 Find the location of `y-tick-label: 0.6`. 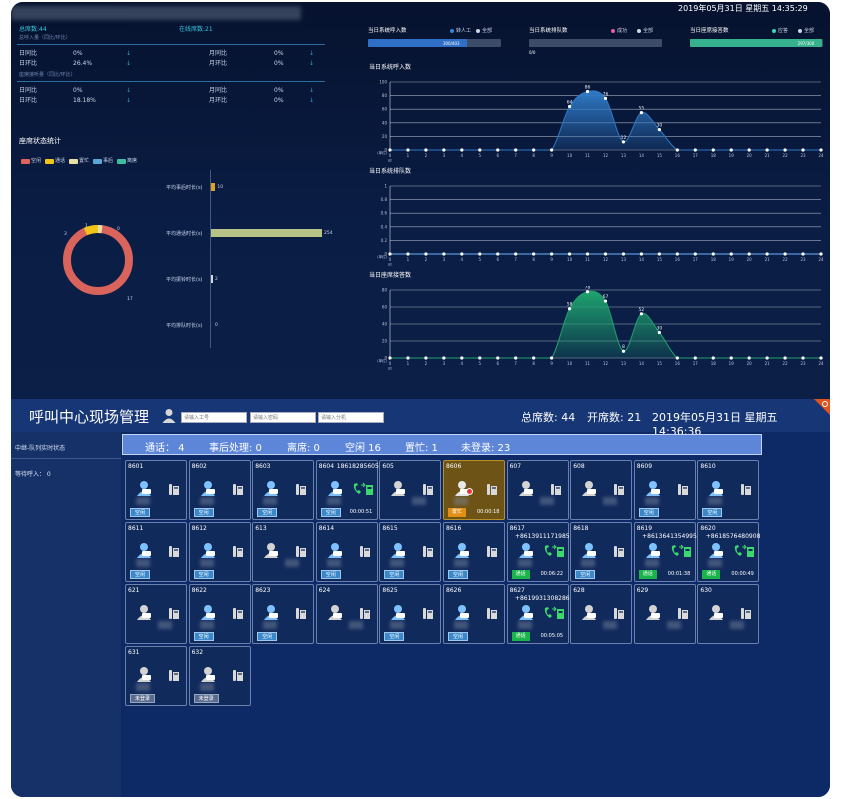

y-tick-label: 0.6 is located at coordinates (384, 213).